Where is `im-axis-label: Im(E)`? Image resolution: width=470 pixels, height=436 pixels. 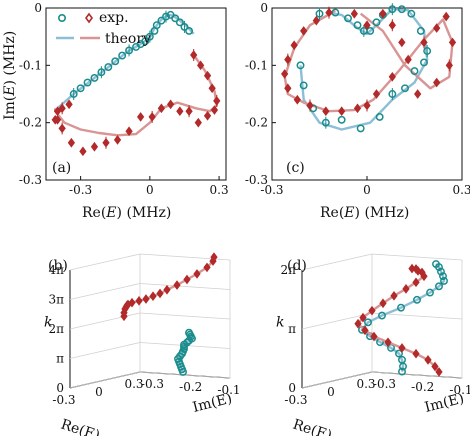
im-axis-label: Im(E) is located at coordinates (212, 403).